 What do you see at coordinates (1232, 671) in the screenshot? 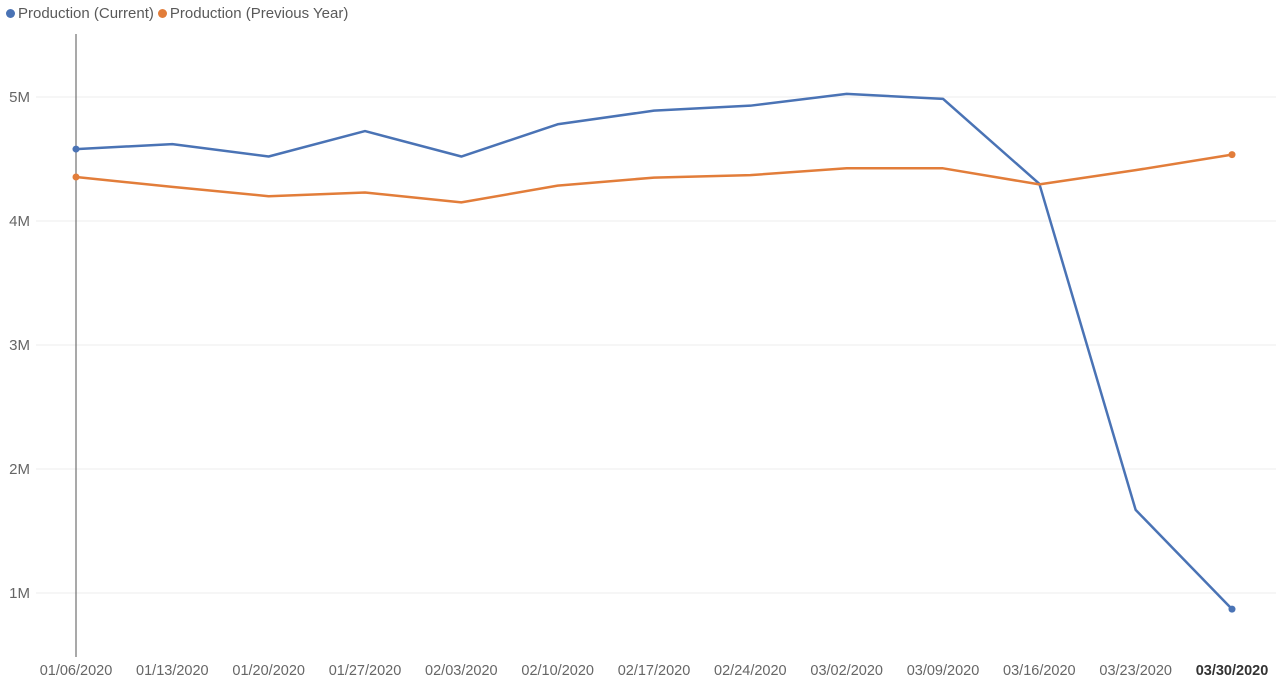
I see `x-tick-label: 03/30/2020` at bounding box center [1232, 671].